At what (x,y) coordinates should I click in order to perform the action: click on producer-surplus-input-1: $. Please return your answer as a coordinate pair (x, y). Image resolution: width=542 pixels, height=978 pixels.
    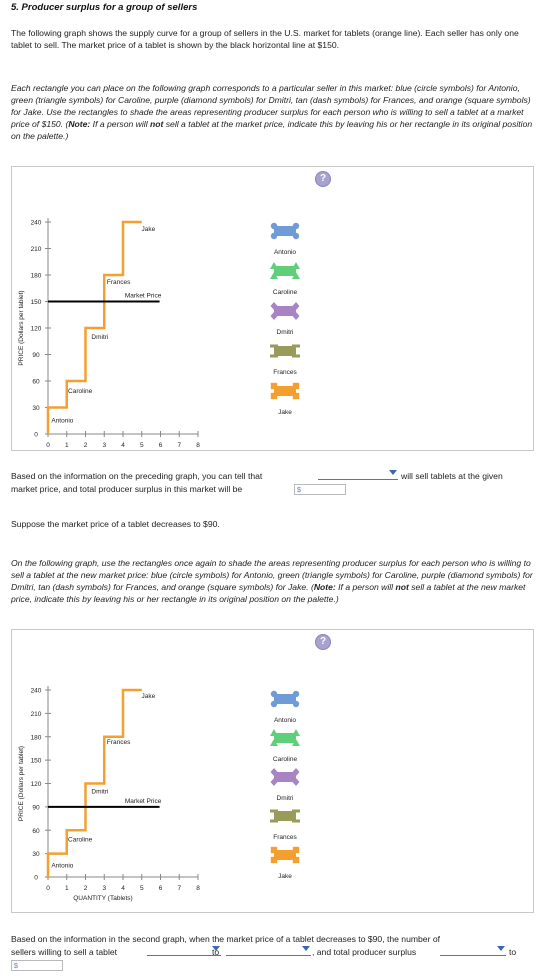
    Looking at the image, I should click on (320, 489).